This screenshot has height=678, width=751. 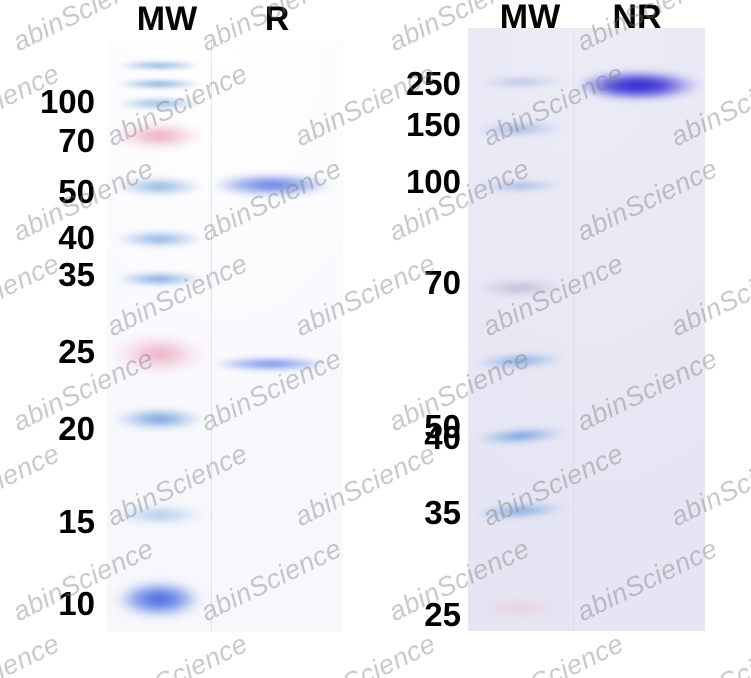 I want to click on mw-label-150-right: 150, so click(x=433, y=124).